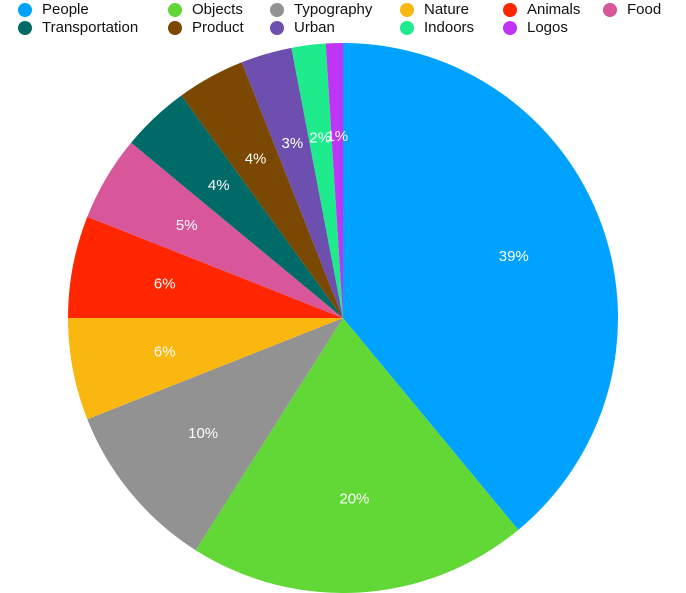 Image resolution: width=686 pixels, height=593 pixels. What do you see at coordinates (644, 9) in the screenshot?
I see `legend-label: Food` at bounding box center [644, 9].